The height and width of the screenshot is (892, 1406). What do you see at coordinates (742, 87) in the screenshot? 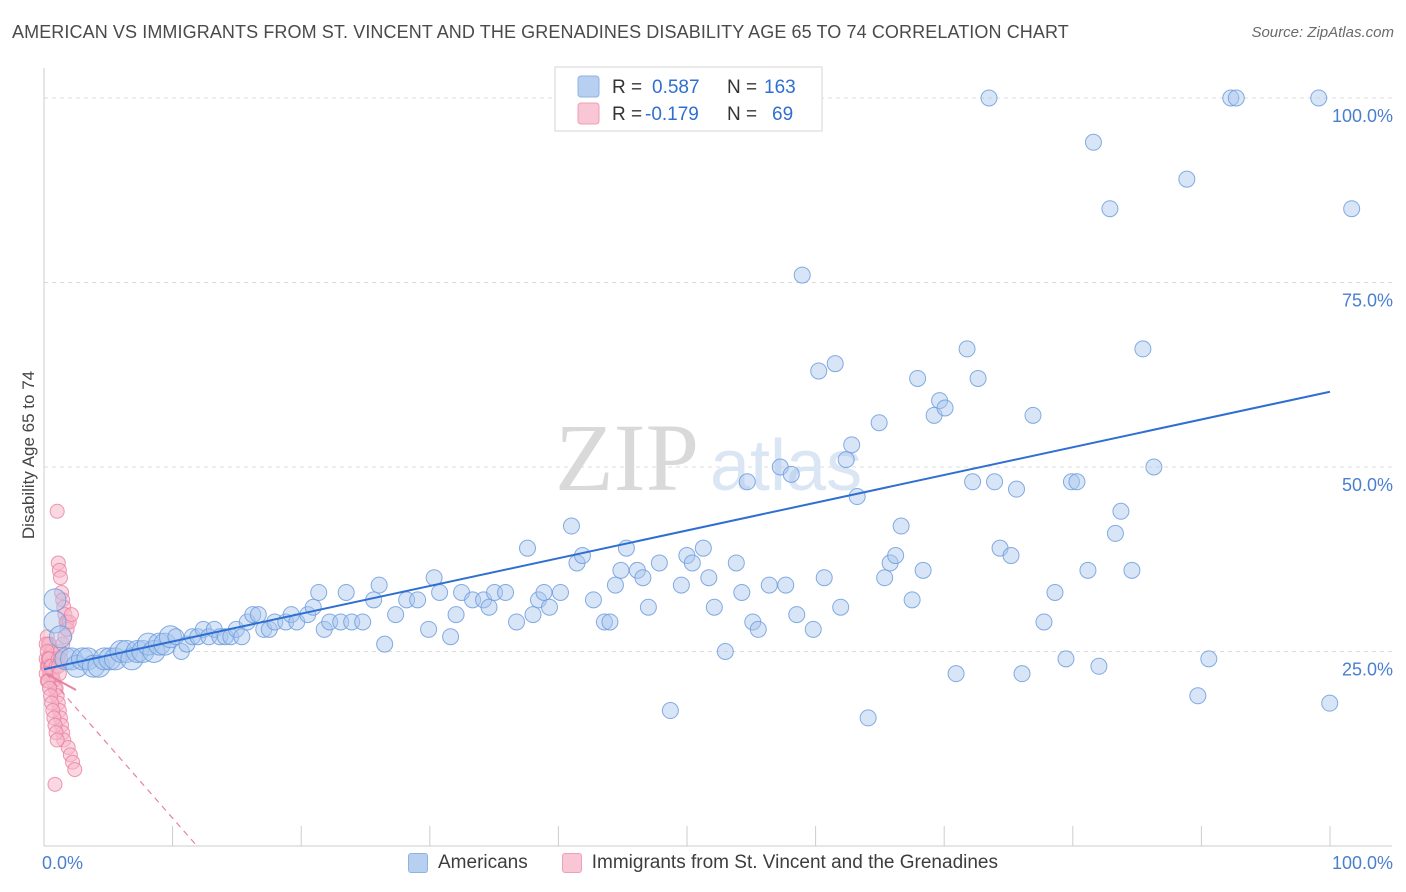
I see `legend-n-label-americans: N =` at bounding box center [742, 87].